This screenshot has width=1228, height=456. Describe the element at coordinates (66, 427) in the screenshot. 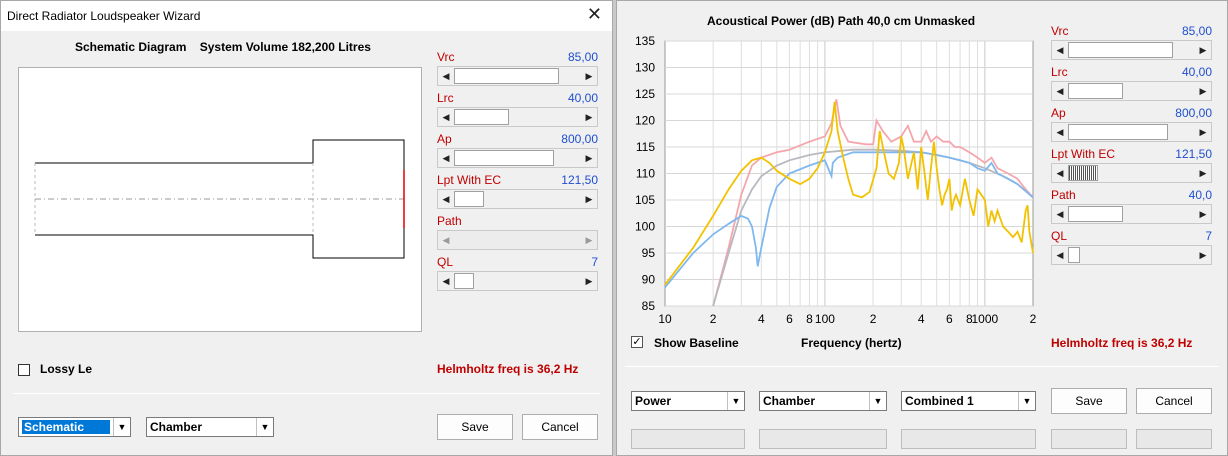

I see `view-select-value: Schematic` at that location.